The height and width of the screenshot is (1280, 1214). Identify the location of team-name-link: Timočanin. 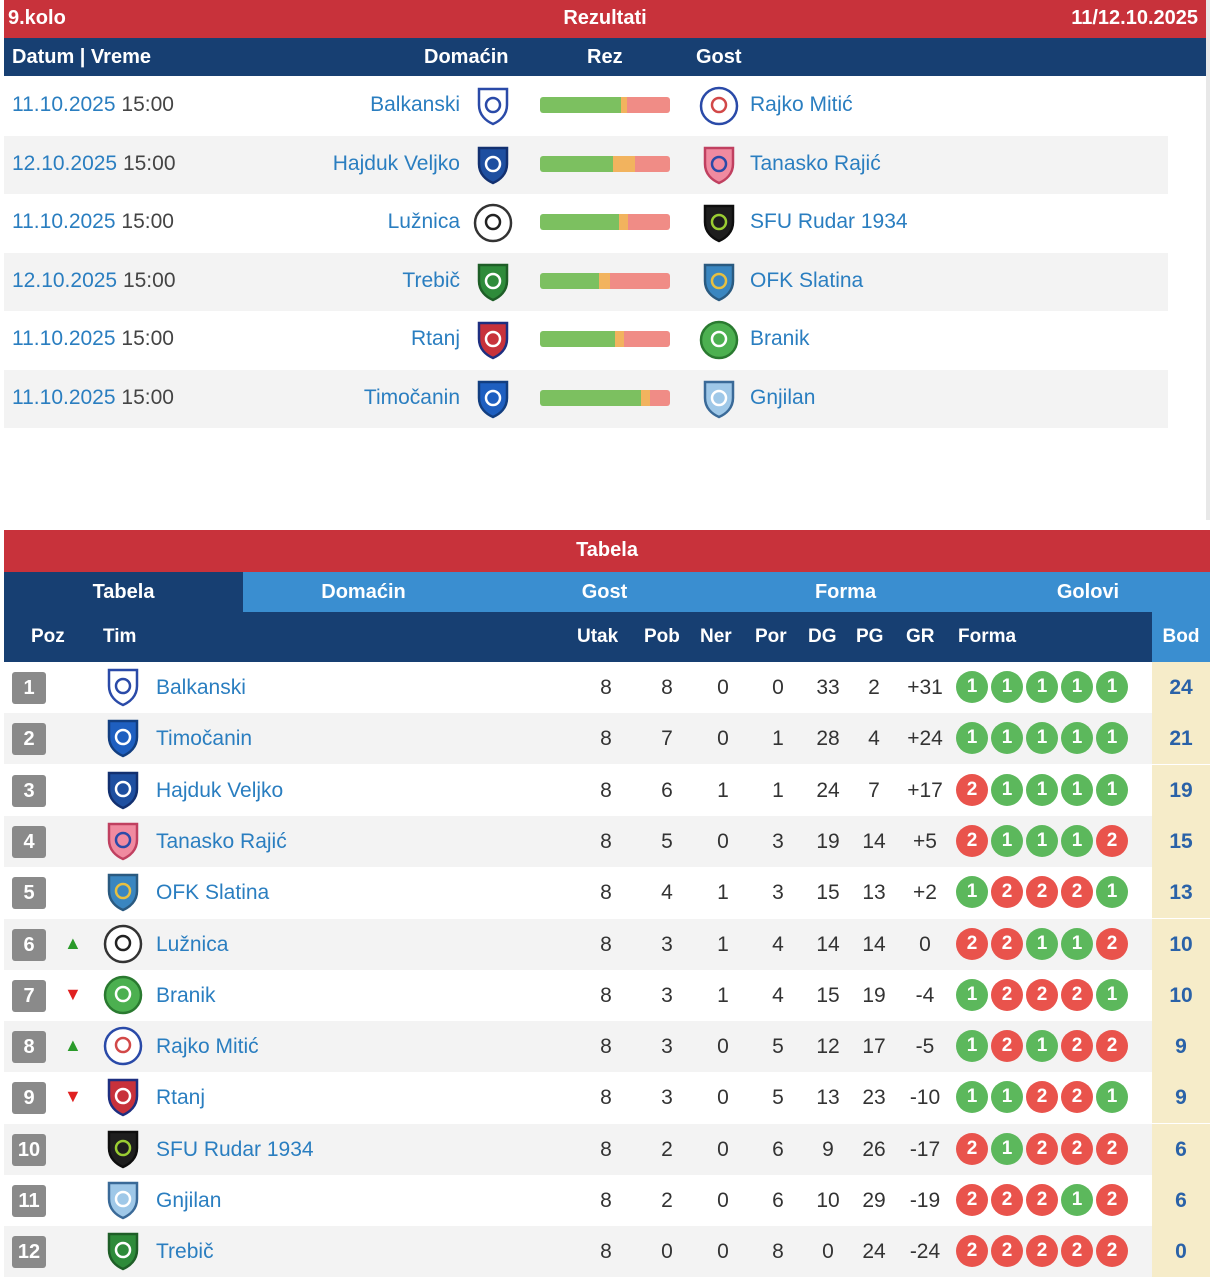
(204, 739).